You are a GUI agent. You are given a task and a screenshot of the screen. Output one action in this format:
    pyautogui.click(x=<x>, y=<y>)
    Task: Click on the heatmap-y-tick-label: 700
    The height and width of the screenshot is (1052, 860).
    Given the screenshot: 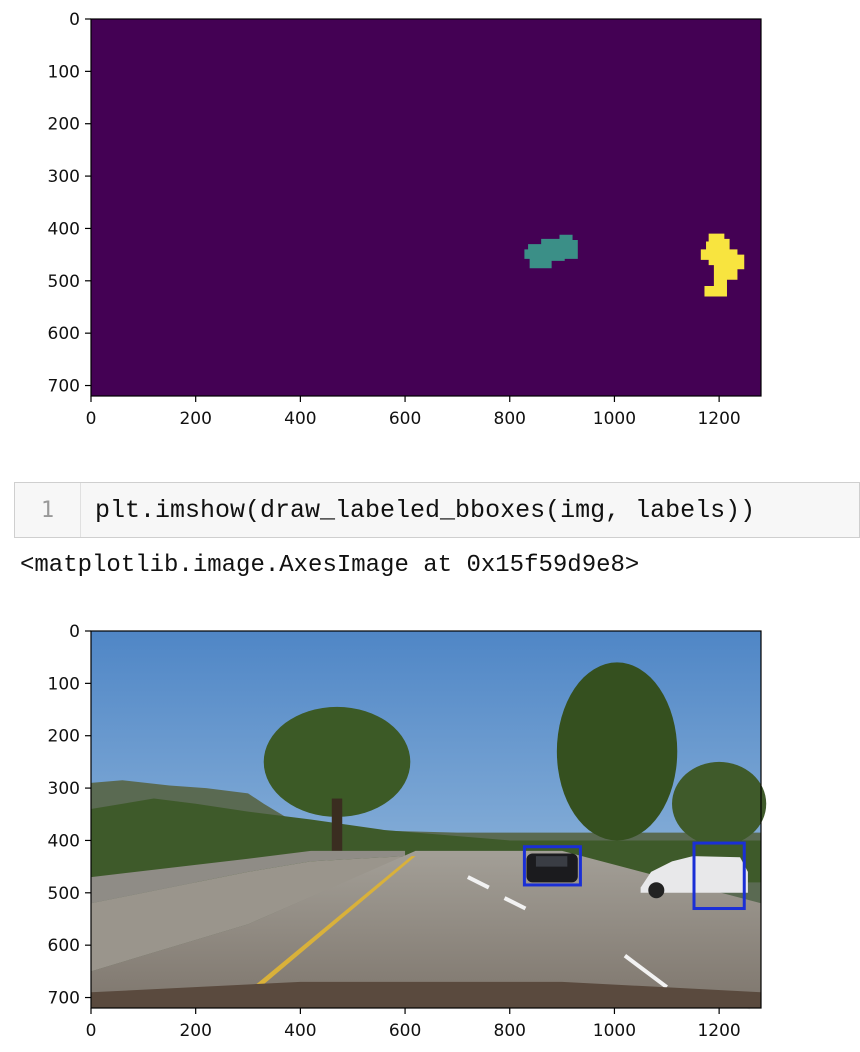 What is the action you would take?
    pyautogui.click(x=64, y=387)
    